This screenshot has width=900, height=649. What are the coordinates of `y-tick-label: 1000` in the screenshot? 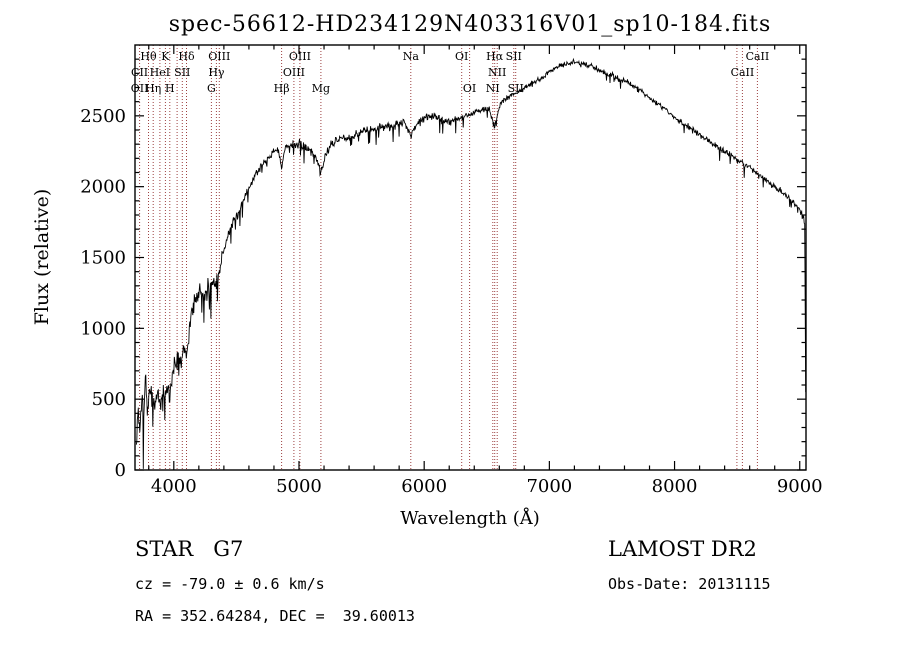 It's located at (103, 328).